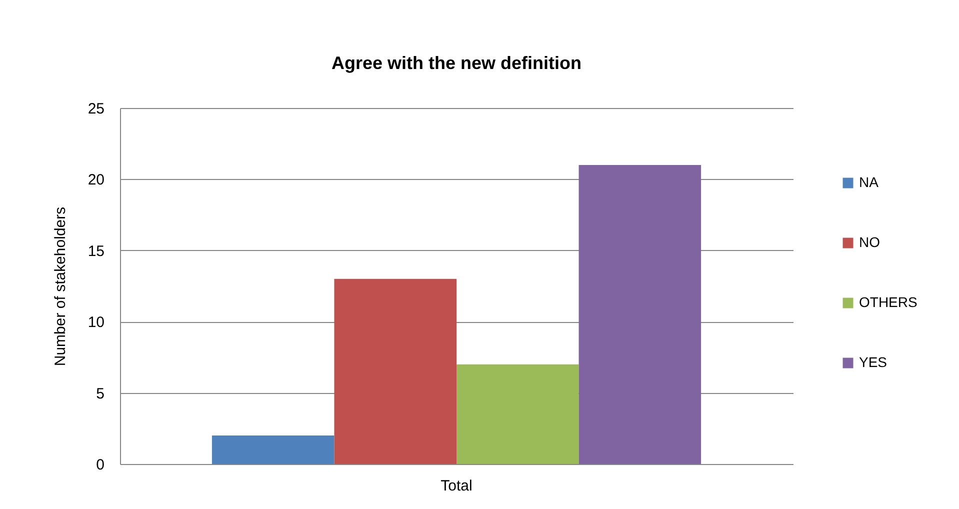 The width and height of the screenshot is (959, 509). I want to click on legend-label: YES, so click(873, 362).